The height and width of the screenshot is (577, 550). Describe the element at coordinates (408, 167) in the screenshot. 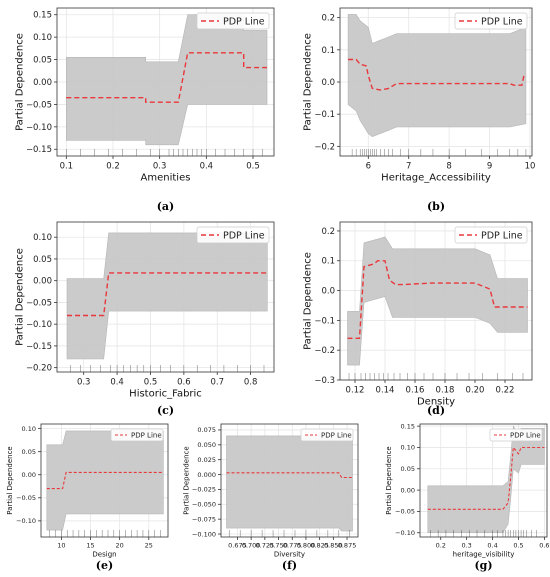

I see `x-tick-label: 7` at that location.